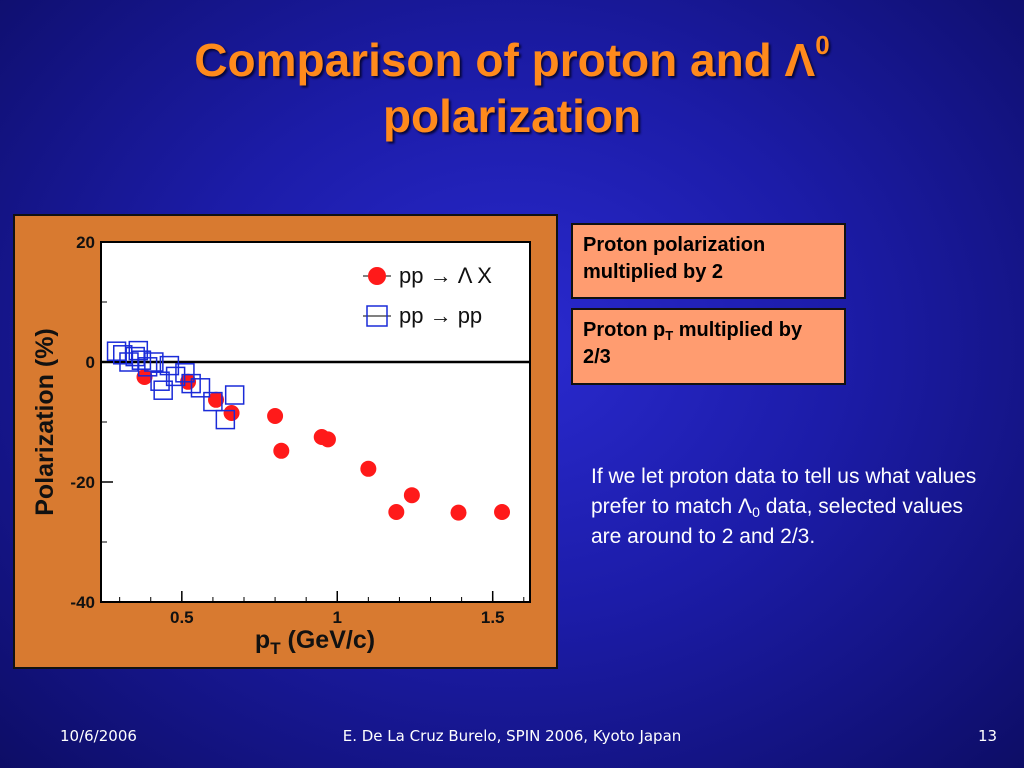  What do you see at coordinates (493, 617) in the screenshot?
I see `x-tick-label: 1.5` at bounding box center [493, 617].